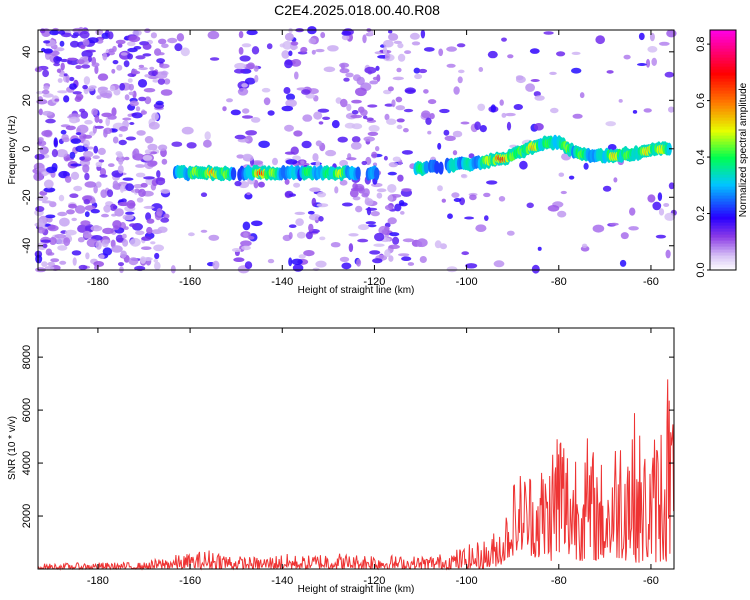 Image resolution: width=750 pixels, height=600 pixels. Describe the element at coordinates (701, 156) in the screenshot. I see `colorbar-tick-label: 0.4` at that location.